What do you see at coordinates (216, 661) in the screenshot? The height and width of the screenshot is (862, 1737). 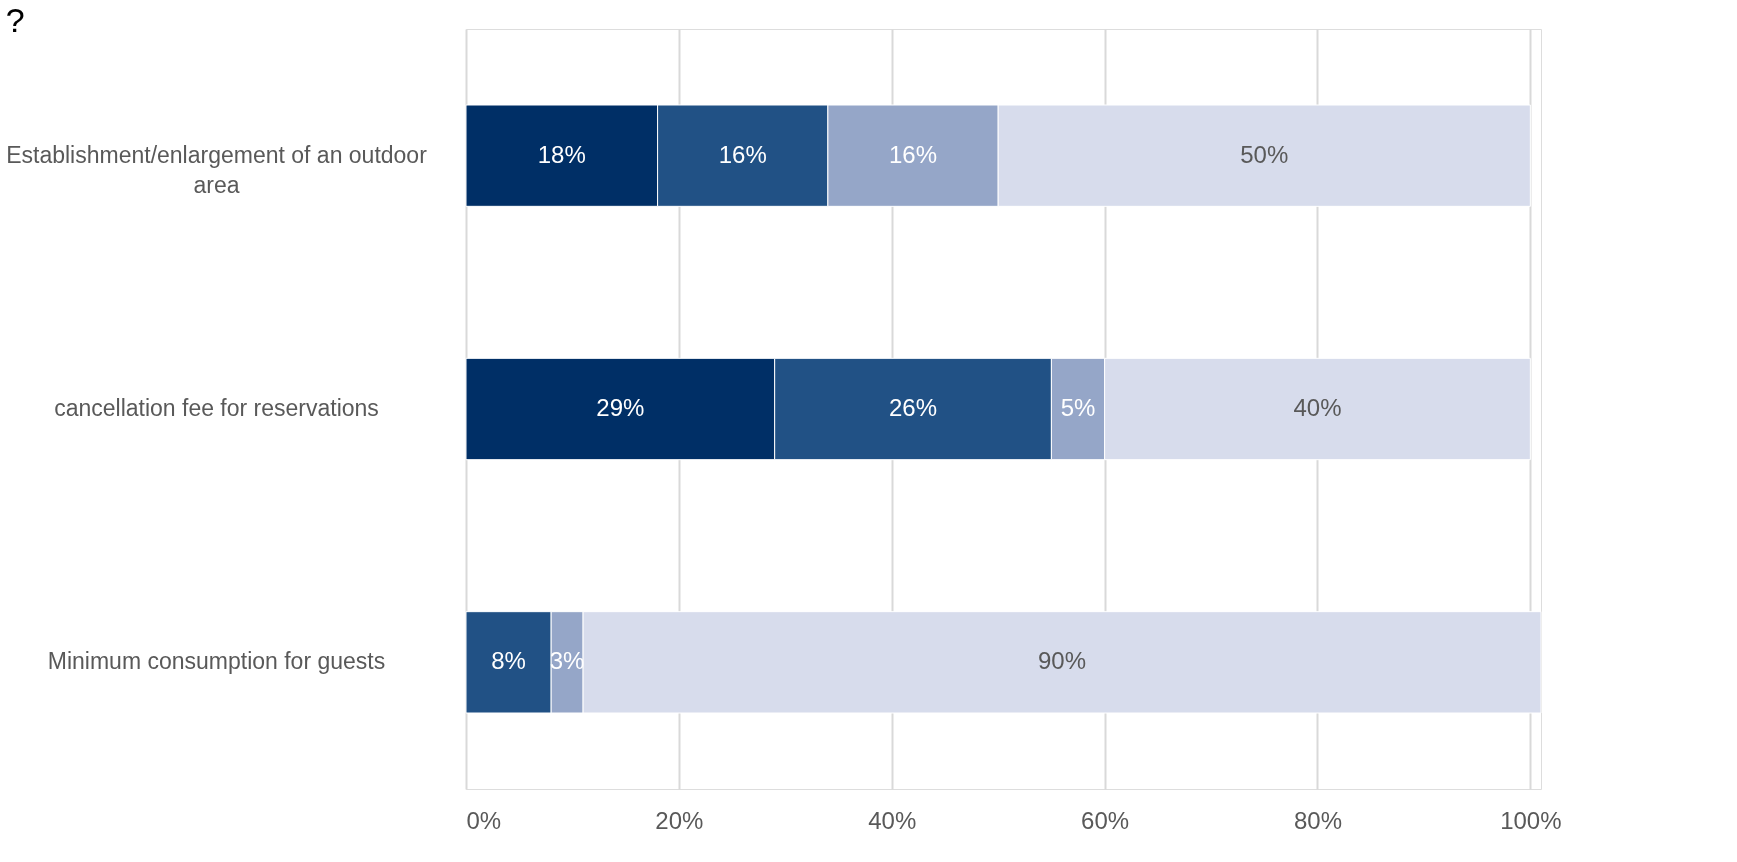 I see `y-tick-label: Minimum consumption for guests` at bounding box center [216, 661].